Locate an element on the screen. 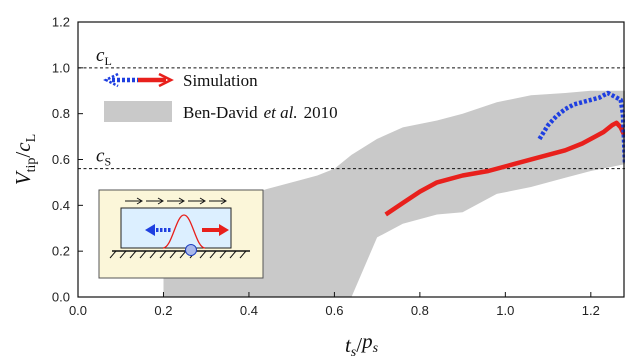 The height and width of the screenshot is (358, 625). reference-label-cs: cS is located at coordinates (103, 157).